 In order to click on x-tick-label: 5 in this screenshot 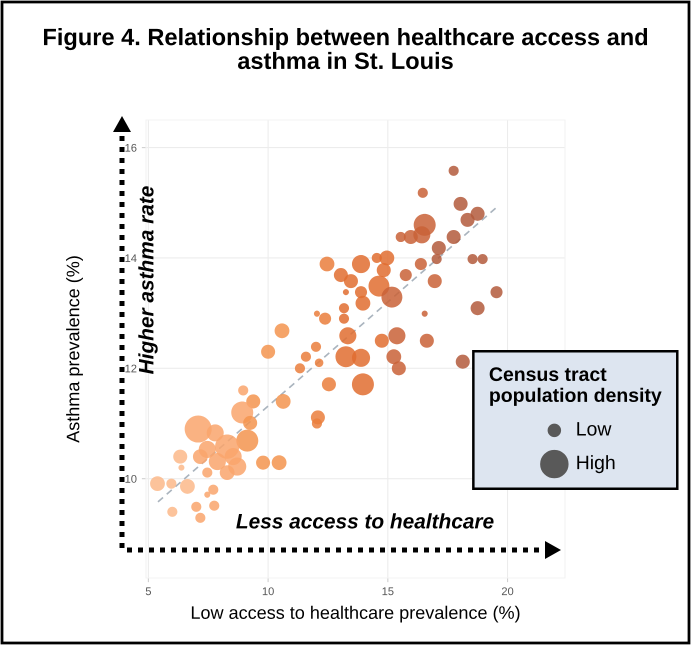, I will do `click(149, 591)`.